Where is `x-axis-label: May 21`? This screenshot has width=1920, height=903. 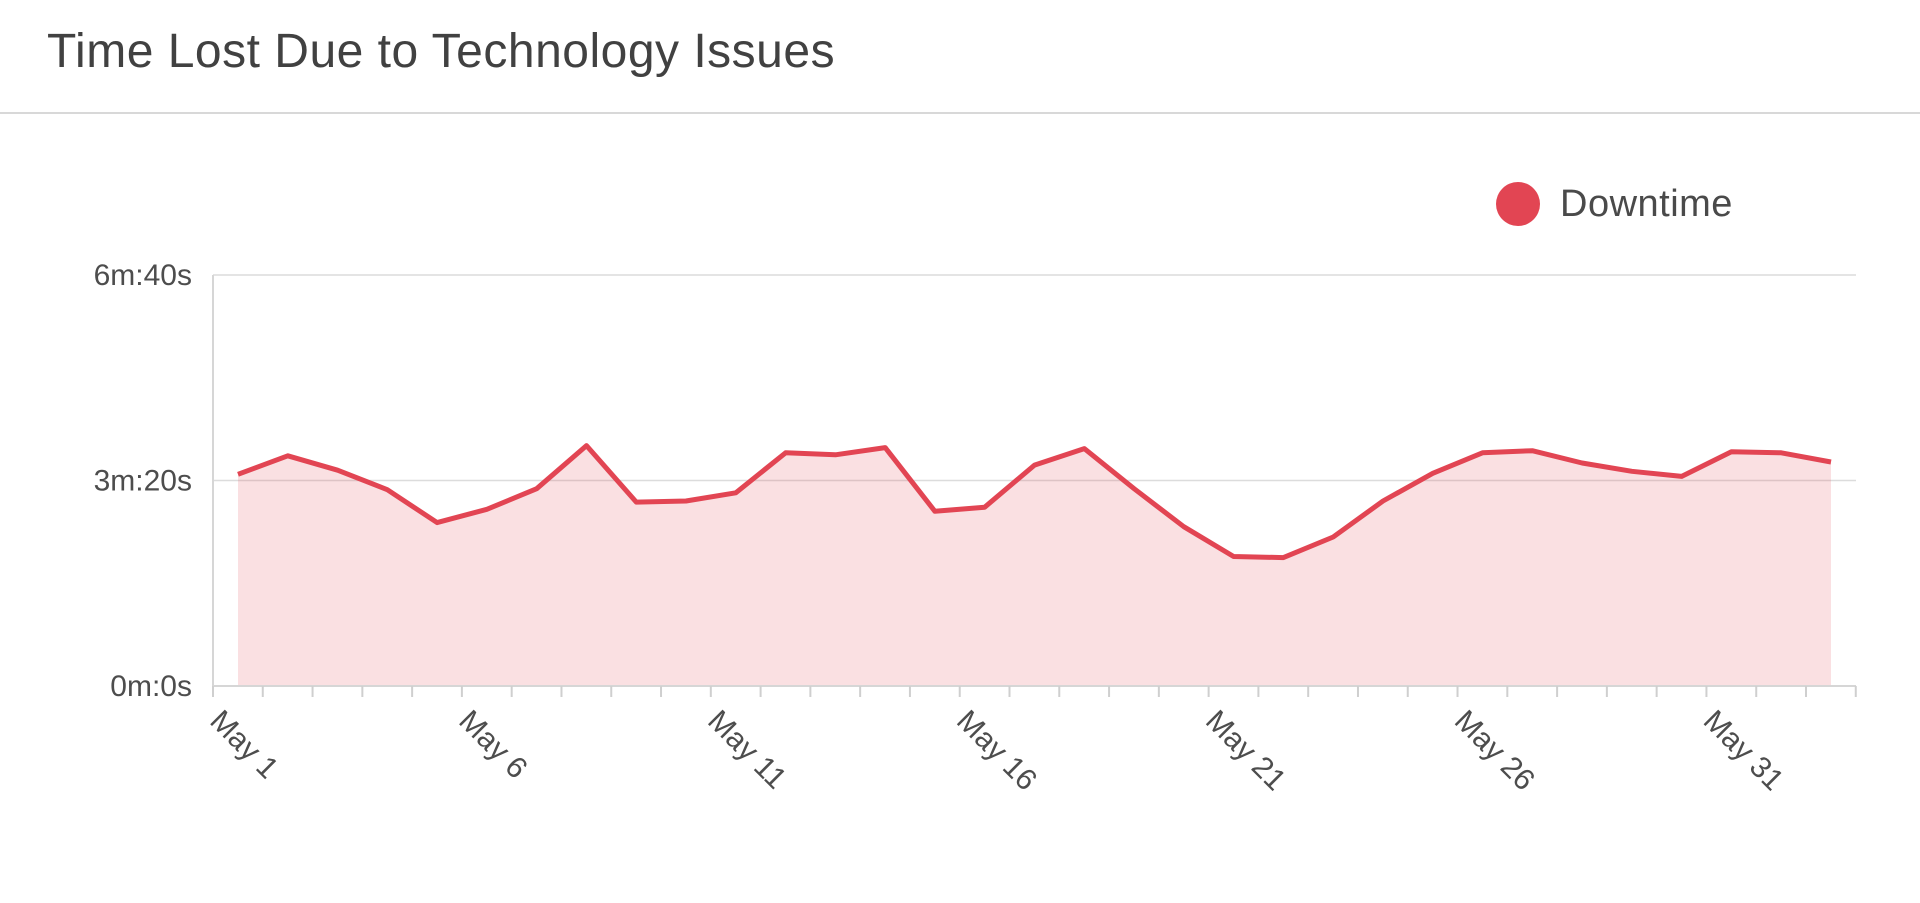
x-axis-label: May 21 is located at coordinates (1245, 750).